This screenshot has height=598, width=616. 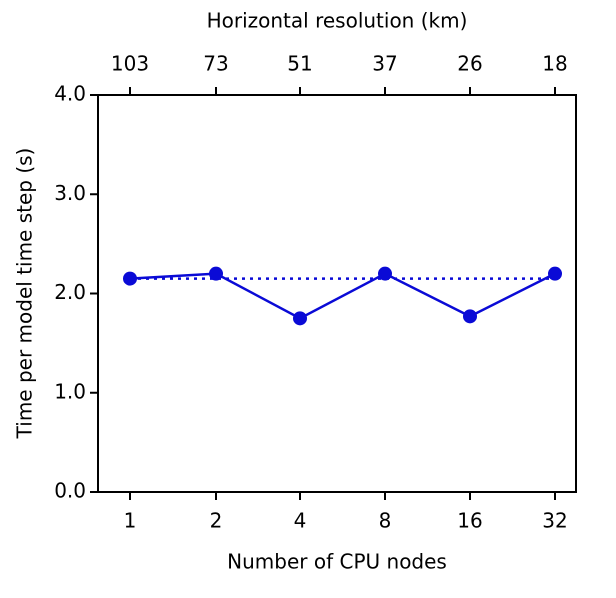 I want to click on y-tick-label: 4.0, so click(x=70, y=94).